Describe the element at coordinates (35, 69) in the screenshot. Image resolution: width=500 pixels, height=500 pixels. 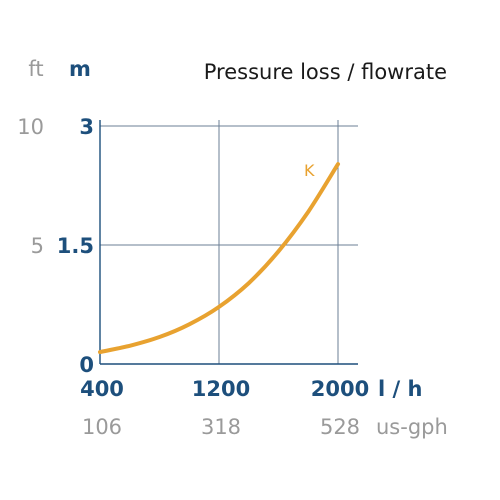
I see `y-unit-secondary: ft` at that location.